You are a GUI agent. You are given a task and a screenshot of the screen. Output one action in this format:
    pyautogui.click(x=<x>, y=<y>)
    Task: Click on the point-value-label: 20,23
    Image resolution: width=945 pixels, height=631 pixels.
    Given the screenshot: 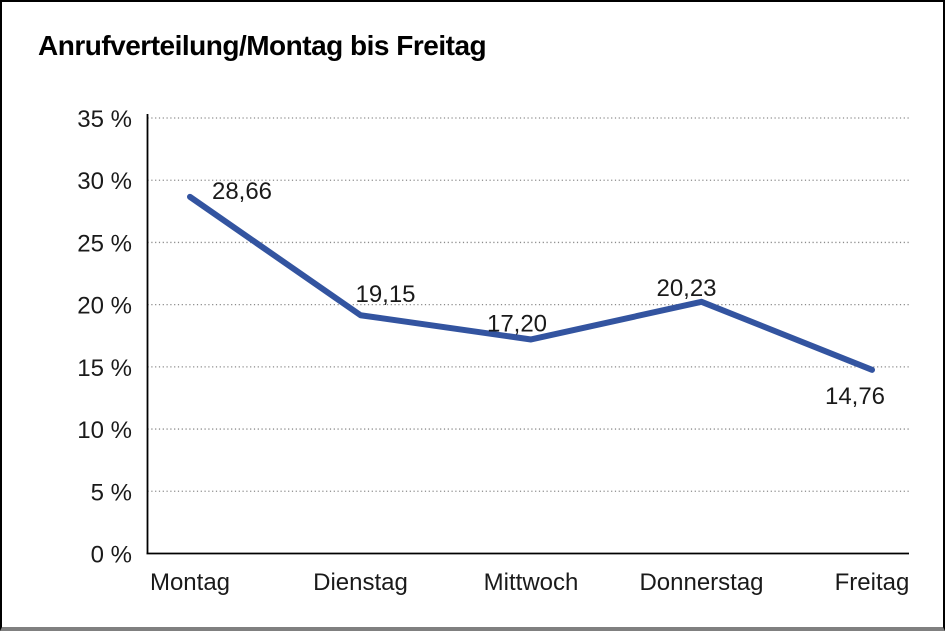 What is the action you would take?
    pyautogui.click(x=686, y=288)
    